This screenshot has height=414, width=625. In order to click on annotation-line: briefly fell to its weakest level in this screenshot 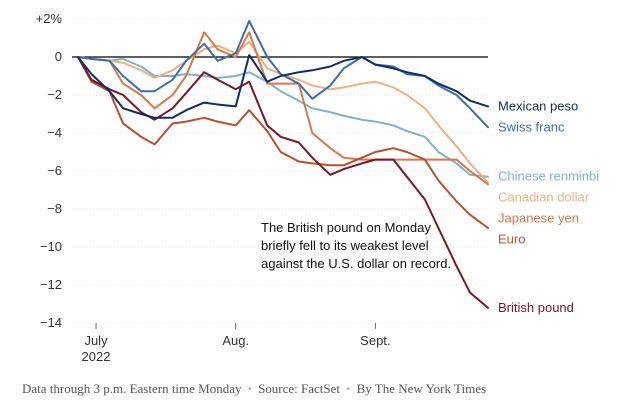, I will do `click(345, 245)`.